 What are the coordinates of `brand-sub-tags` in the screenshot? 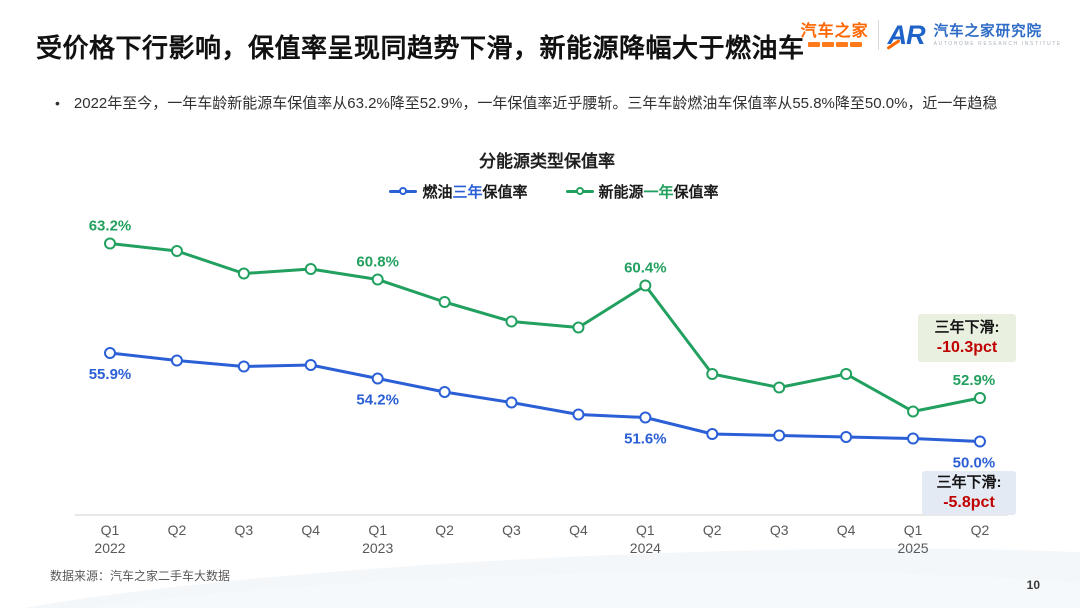 It's located at (834, 44).